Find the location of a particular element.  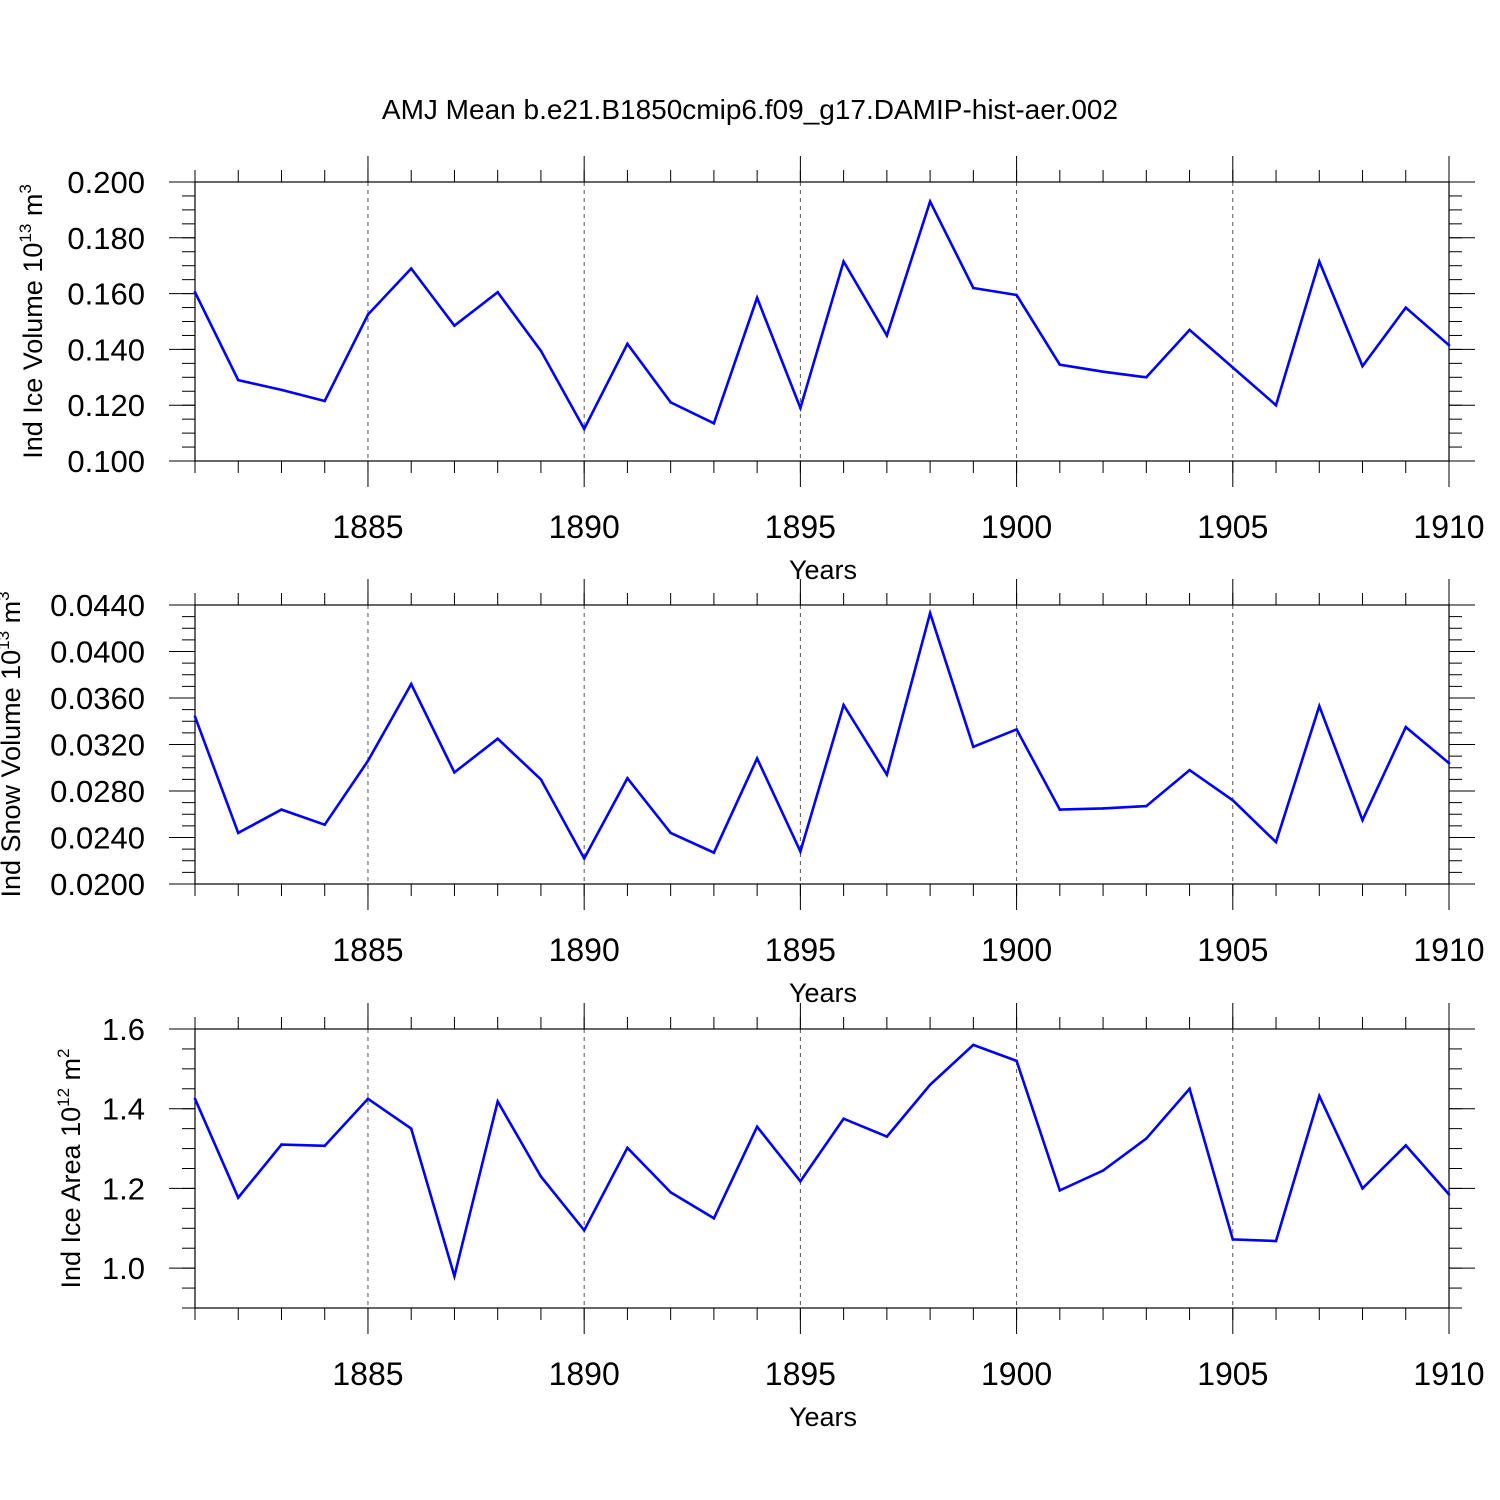

y-axis-label-text: Ind Ice Area is located at coordinates (71, 1215).